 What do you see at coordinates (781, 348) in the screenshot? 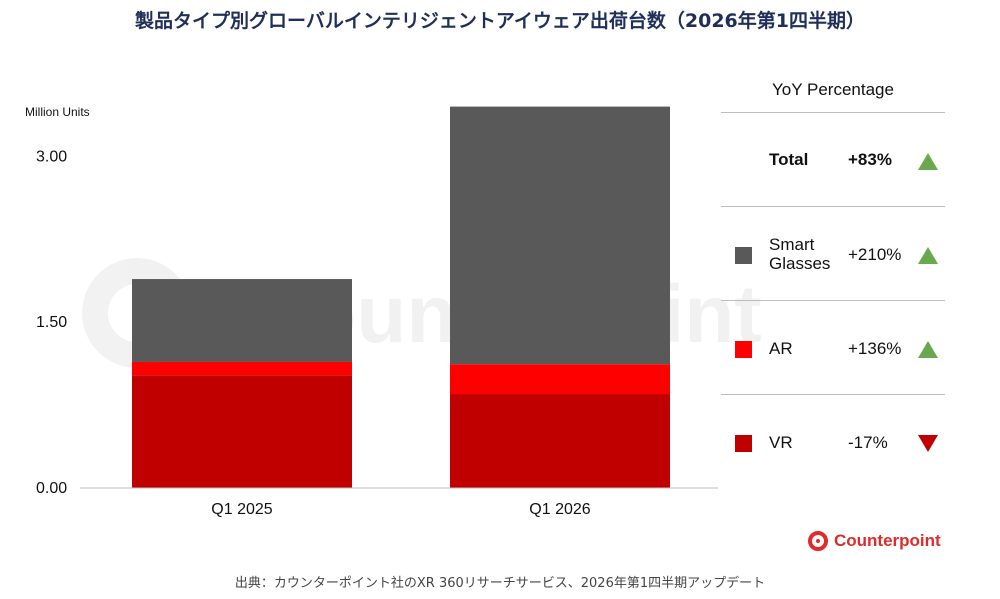
I see `yoy-label-ar: AR` at bounding box center [781, 348].